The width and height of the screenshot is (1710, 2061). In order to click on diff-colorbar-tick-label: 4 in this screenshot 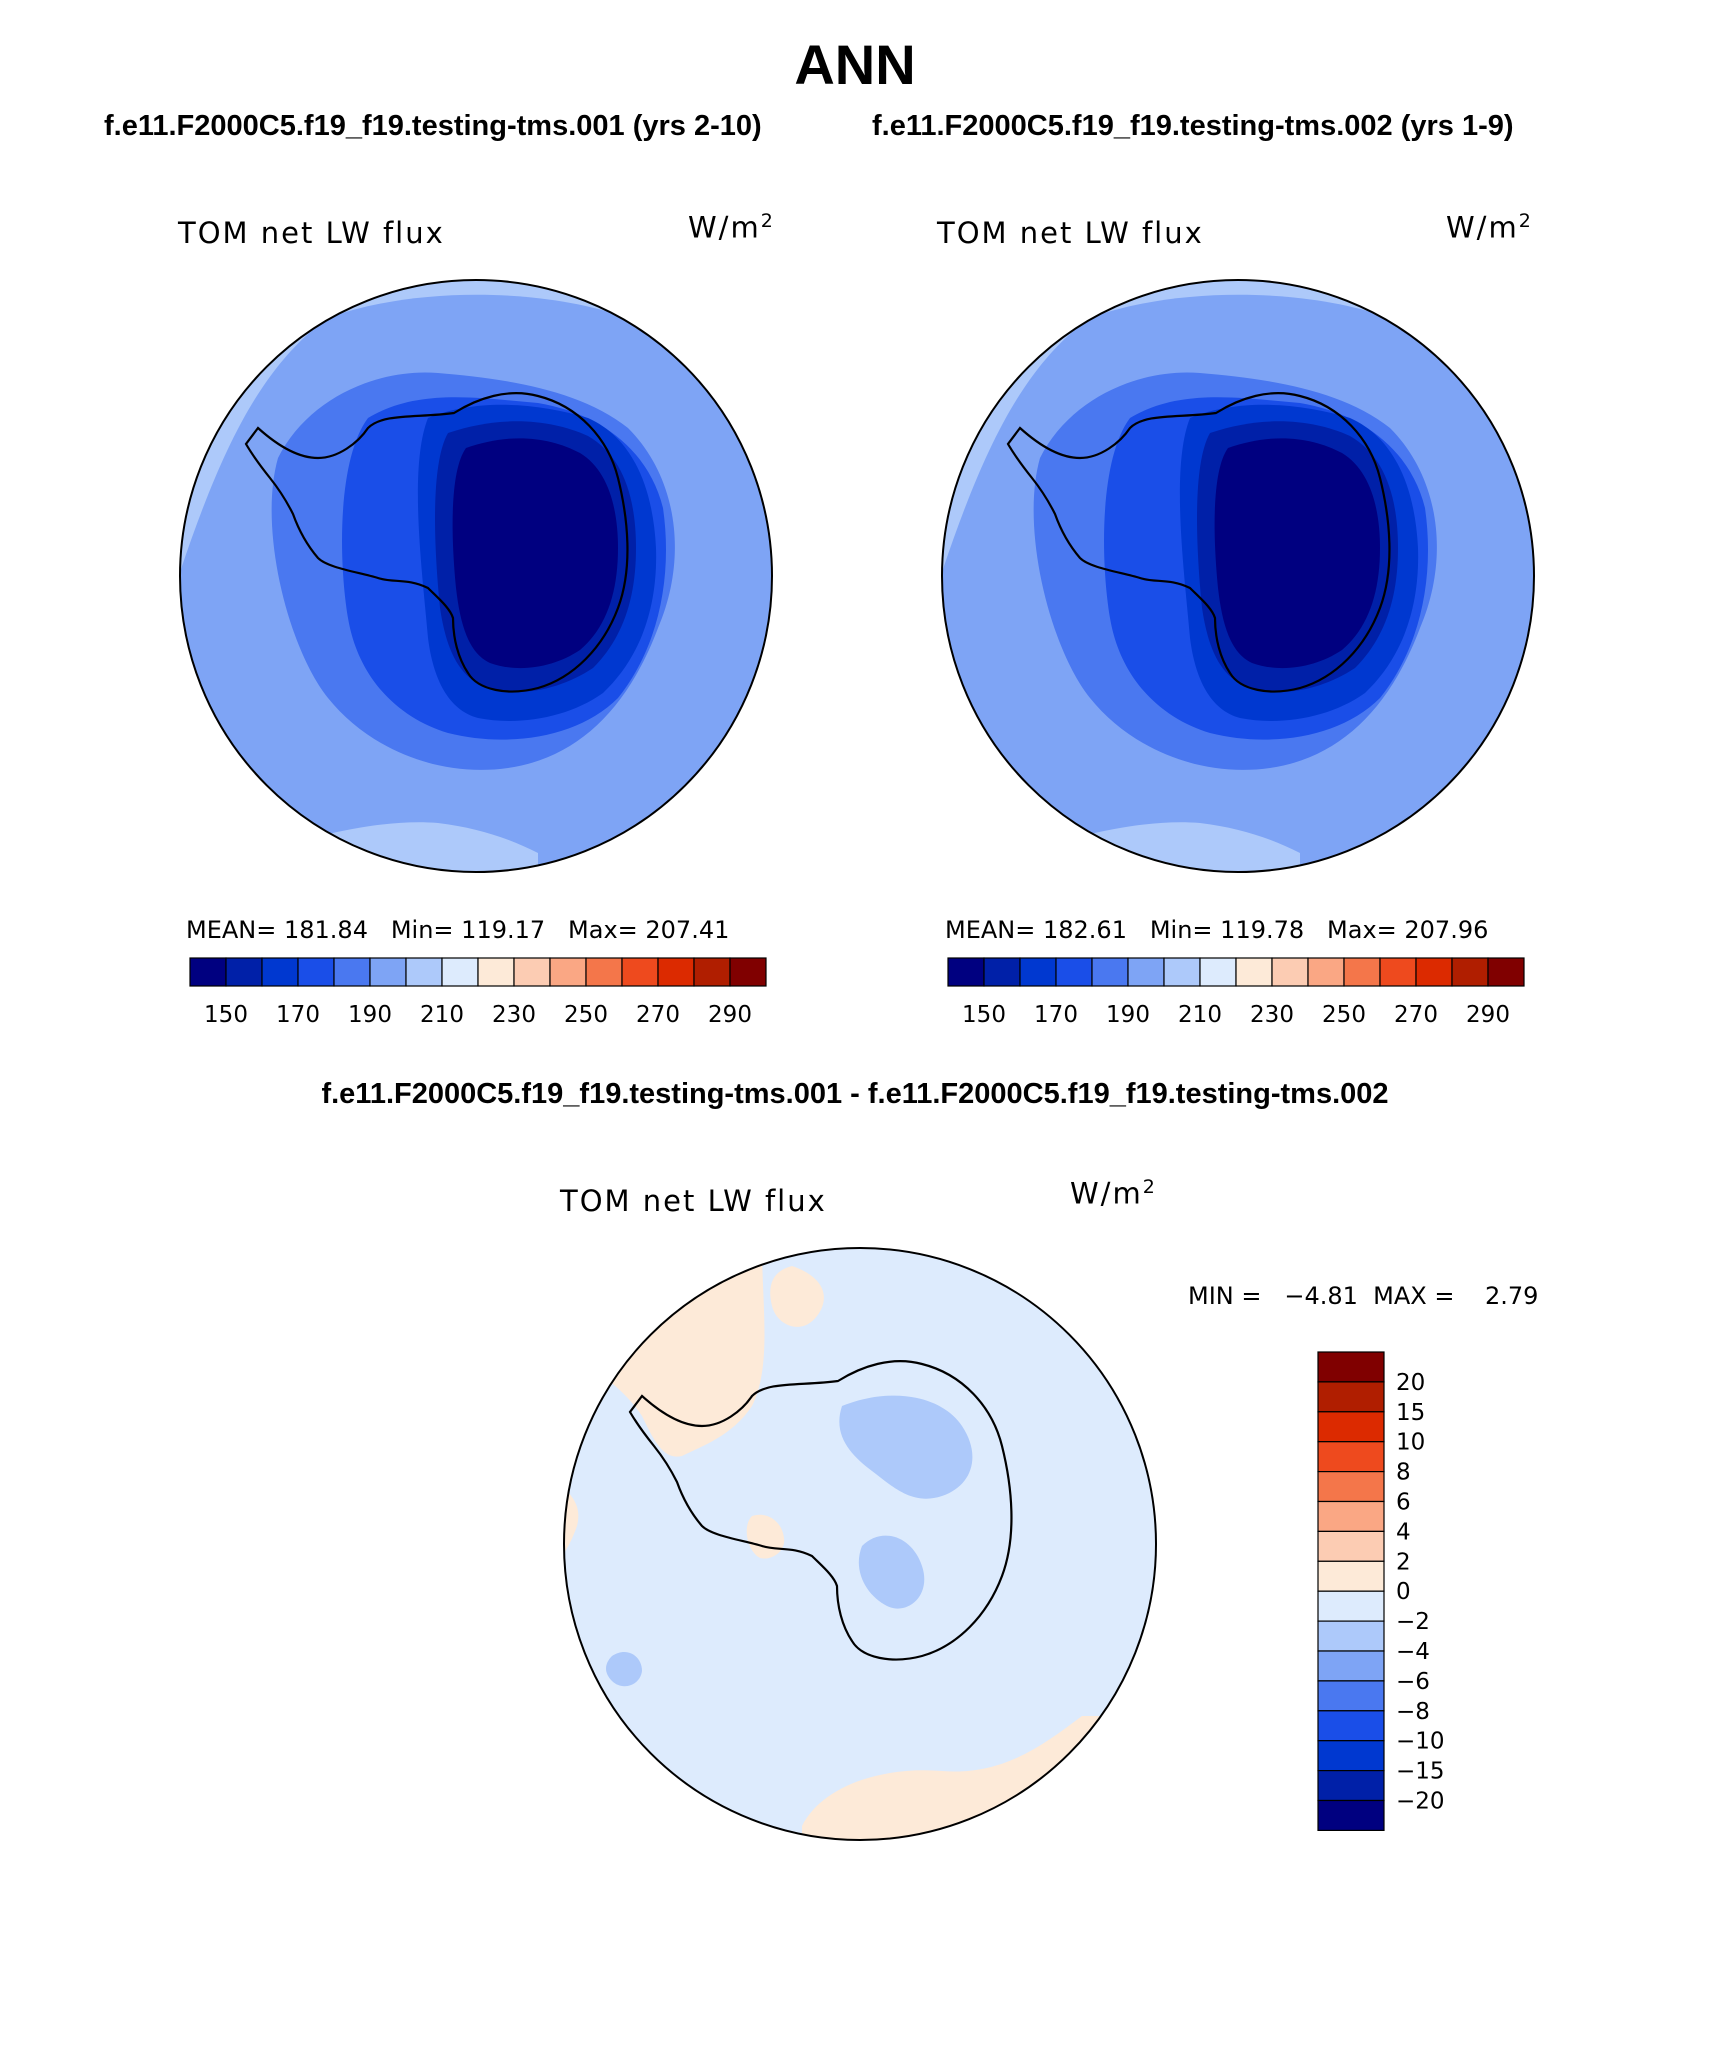, I will do `click(1403, 1532)`.